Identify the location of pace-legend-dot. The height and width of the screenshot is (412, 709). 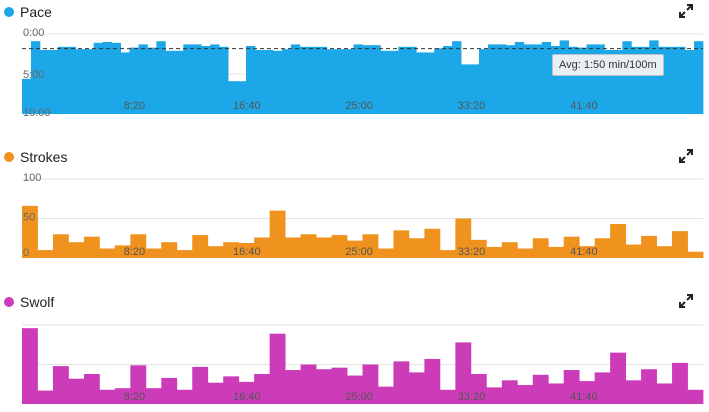
(9, 12).